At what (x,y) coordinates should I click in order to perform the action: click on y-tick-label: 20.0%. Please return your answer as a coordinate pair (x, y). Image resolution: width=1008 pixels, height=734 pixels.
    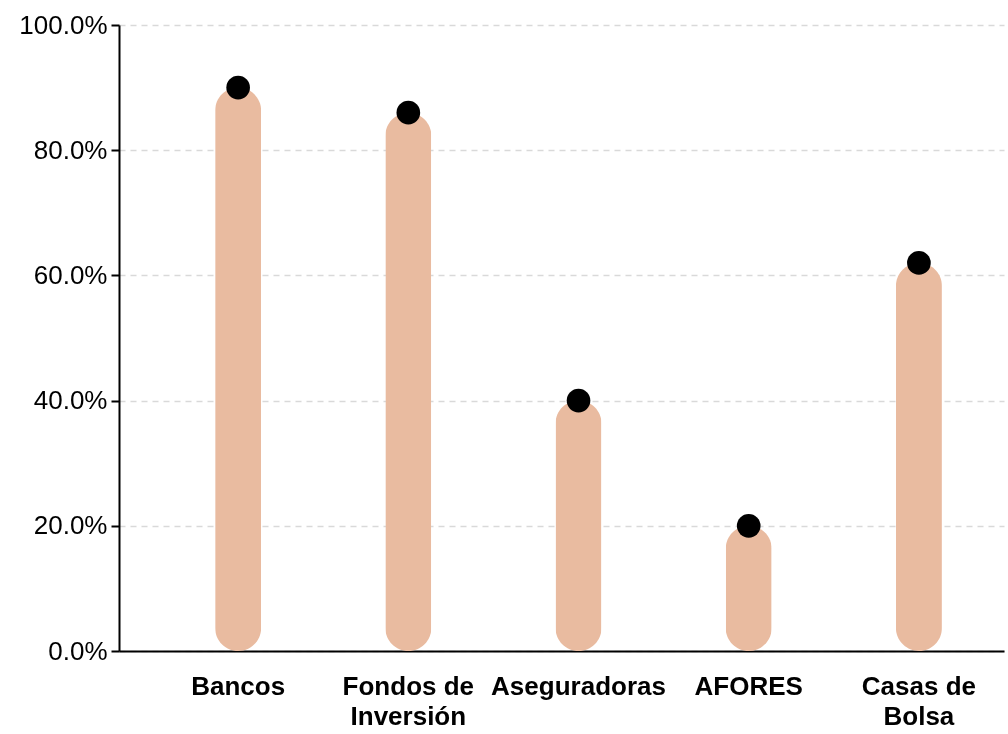
    Looking at the image, I should click on (70, 525).